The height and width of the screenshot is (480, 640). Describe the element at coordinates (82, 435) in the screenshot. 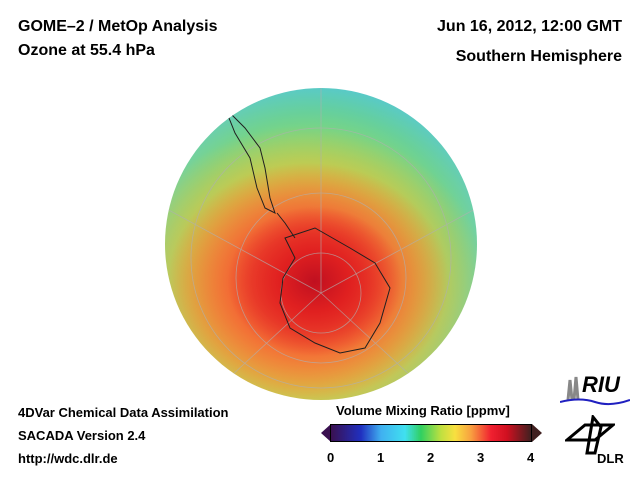

I see `footer-line2: SACADA Version 2.4` at that location.